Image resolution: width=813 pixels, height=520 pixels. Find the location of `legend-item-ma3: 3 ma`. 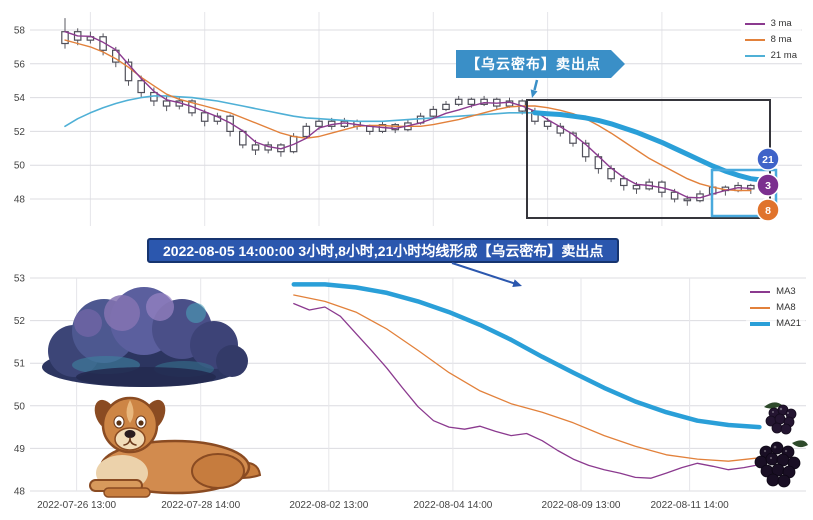

legend-item-ma3: 3 ma is located at coordinates (770, 23).